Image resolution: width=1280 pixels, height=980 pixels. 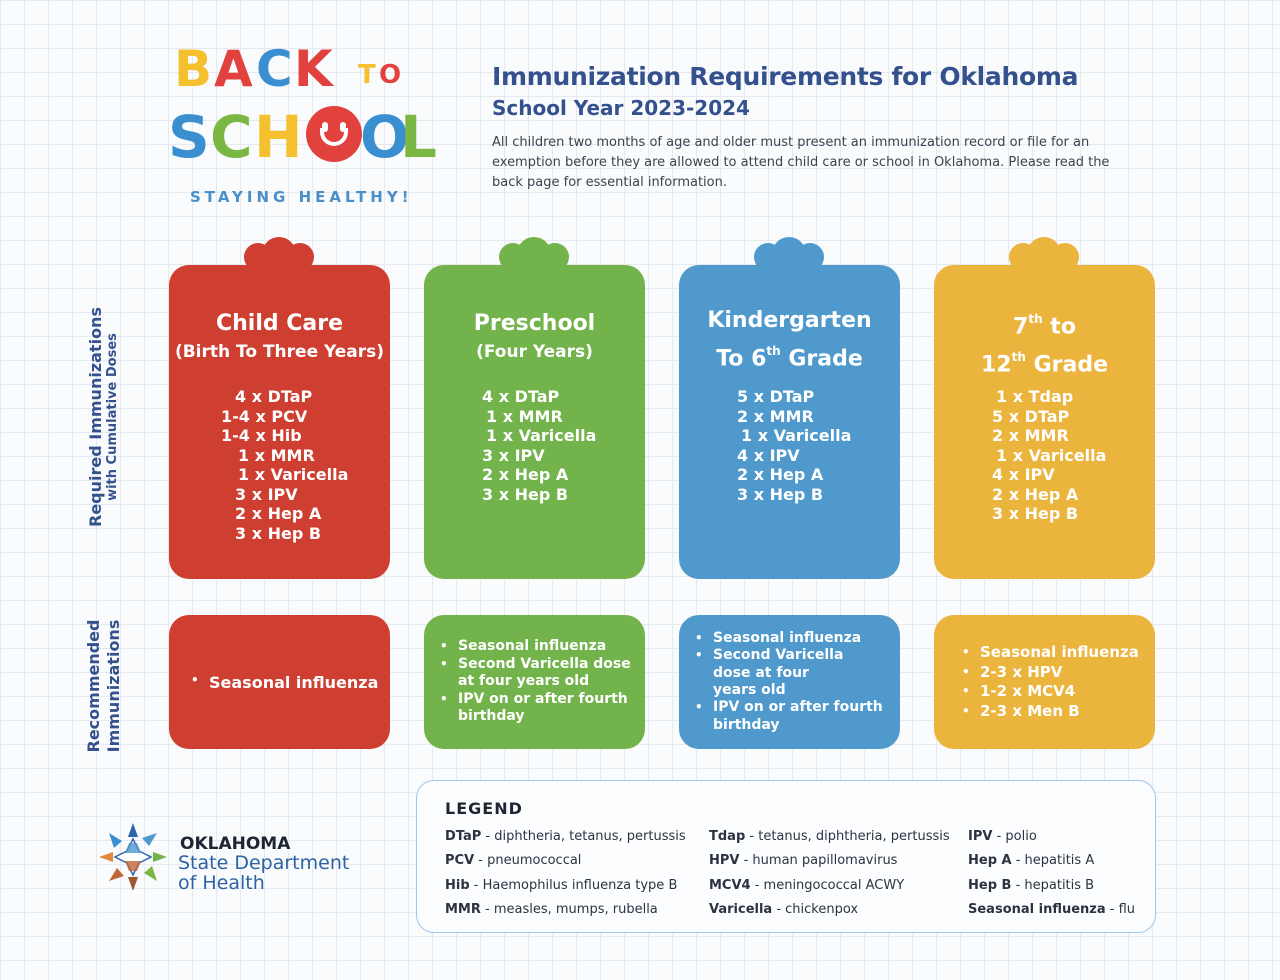 I want to click on agency-name-line2: State Department, so click(x=264, y=863).